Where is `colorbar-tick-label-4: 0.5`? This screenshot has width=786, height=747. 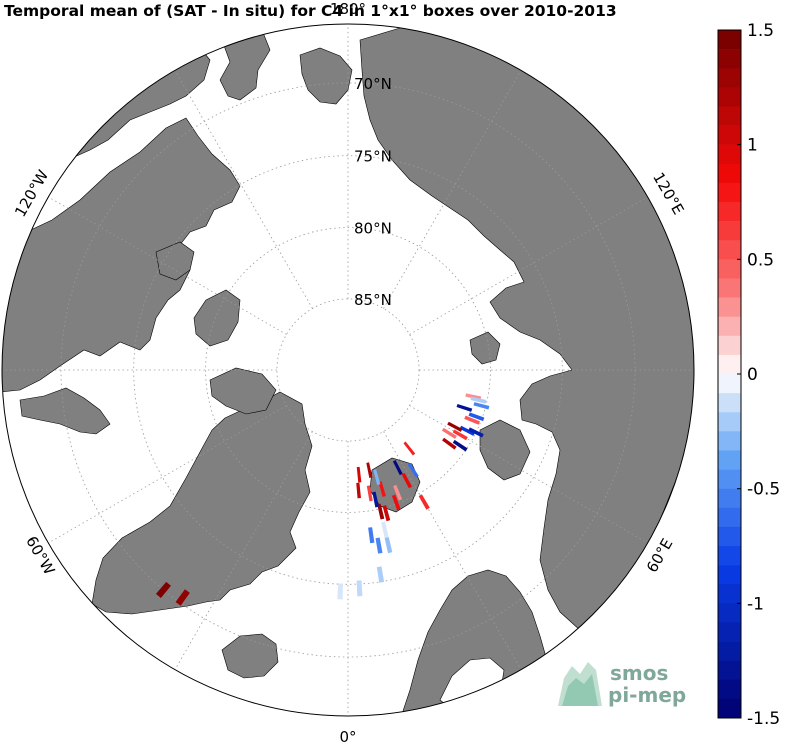 colorbar-tick-label-4: 0.5 is located at coordinates (760, 260).